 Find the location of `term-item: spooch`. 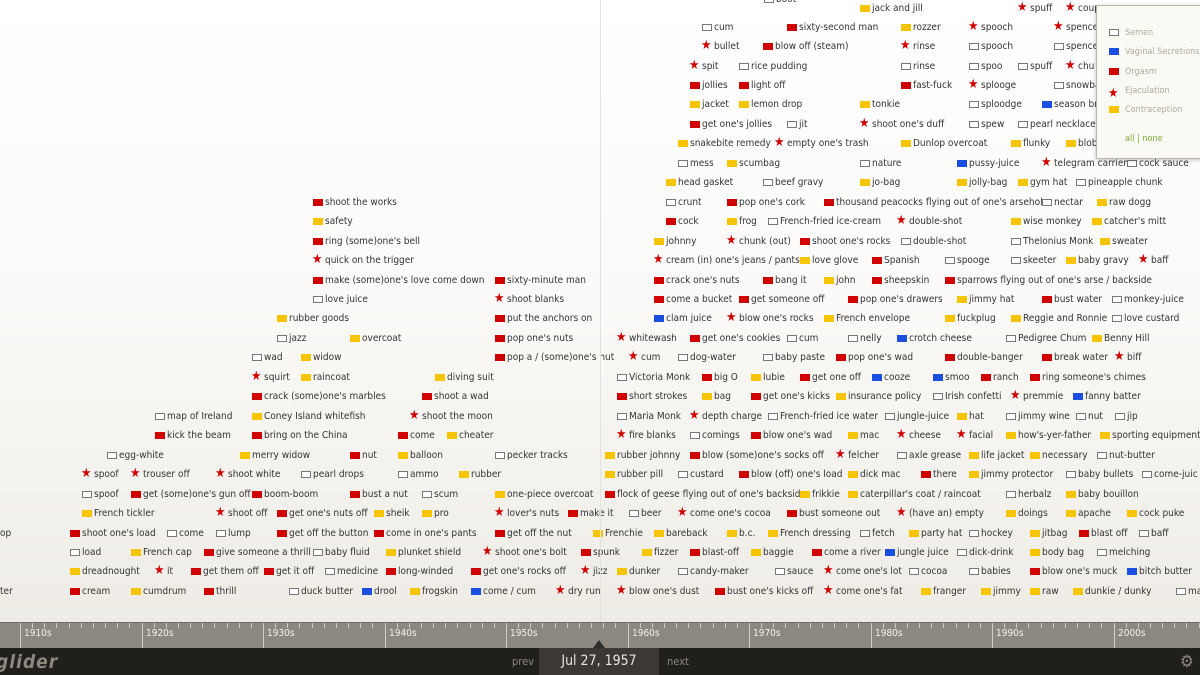

term-item: spooch is located at coordinates (991, 47).